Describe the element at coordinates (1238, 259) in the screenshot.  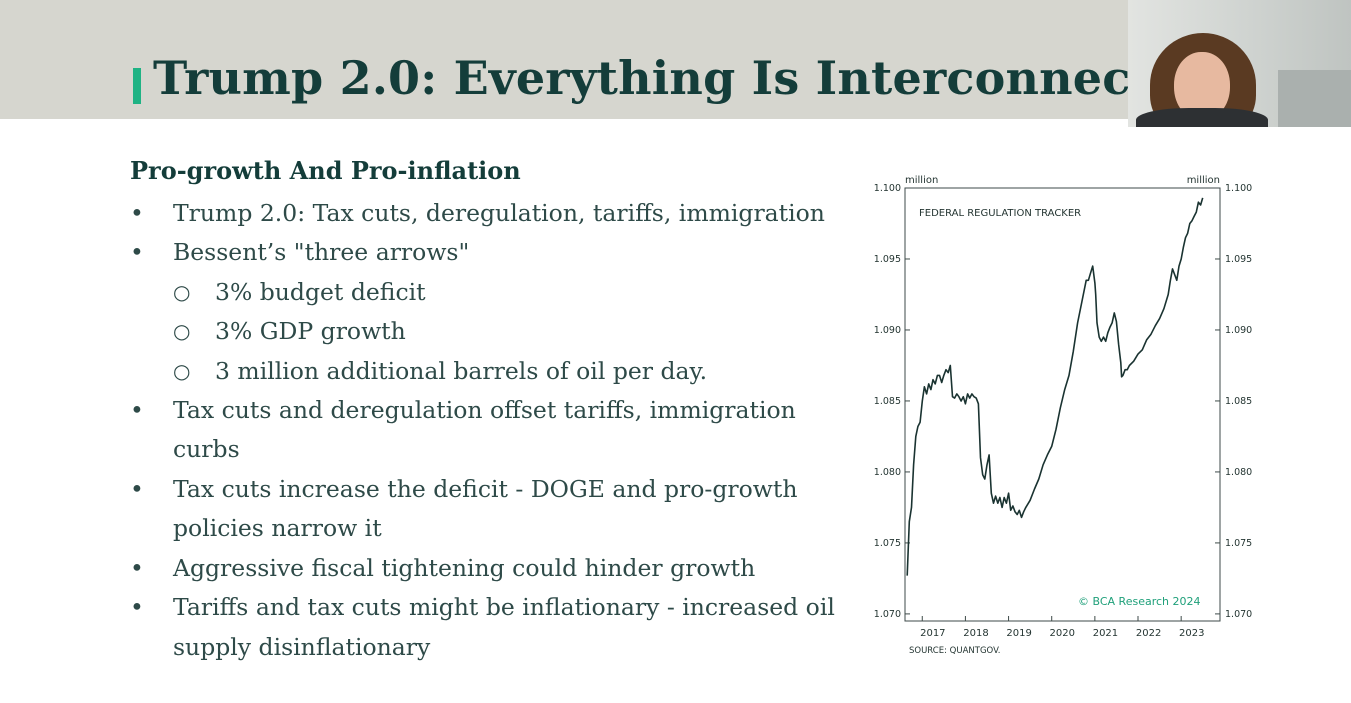
I see `y-tick-label-right: 1.095` at that location.